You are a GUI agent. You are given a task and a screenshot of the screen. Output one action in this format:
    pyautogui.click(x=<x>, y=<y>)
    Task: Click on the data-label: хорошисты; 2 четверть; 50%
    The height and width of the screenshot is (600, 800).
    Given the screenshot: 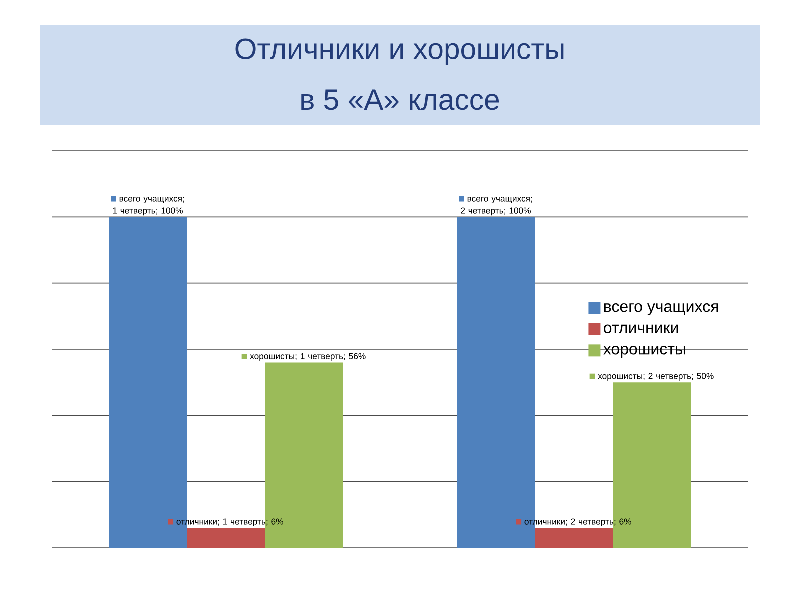 What is the action you would take?
    pyautogui.click(x=656, y=377)
    